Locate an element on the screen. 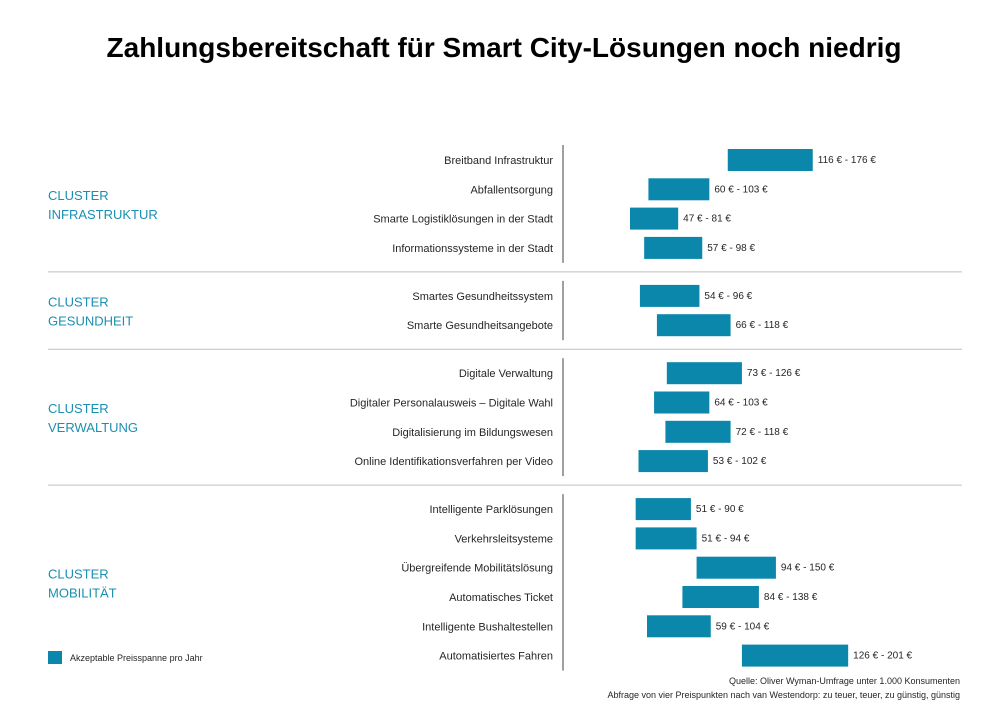 This screenshot has width=1008, height=720. legend-label: Akzeptable Preisspanne pro Jahr is located at coordinates (136, 657).